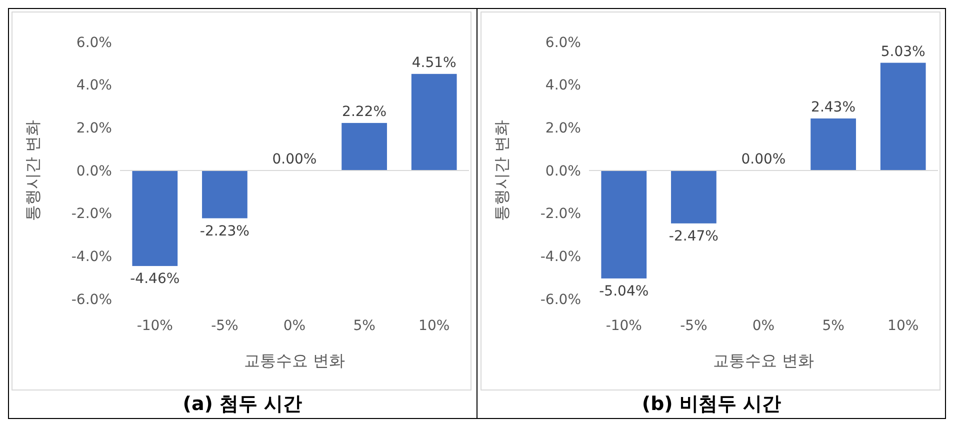  What do you see at coordinates (833, 107) in the screenshot?
I see `data-label: 2.43%` at bounding box center [833, 107].